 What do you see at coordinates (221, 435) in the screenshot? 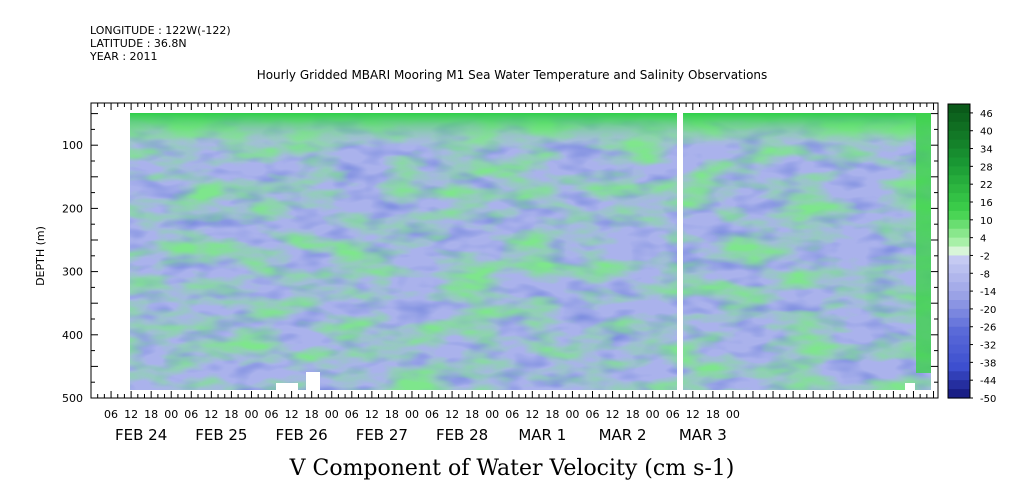
I see `x-day-label: FEB 25` at bounding box center [221, 435].